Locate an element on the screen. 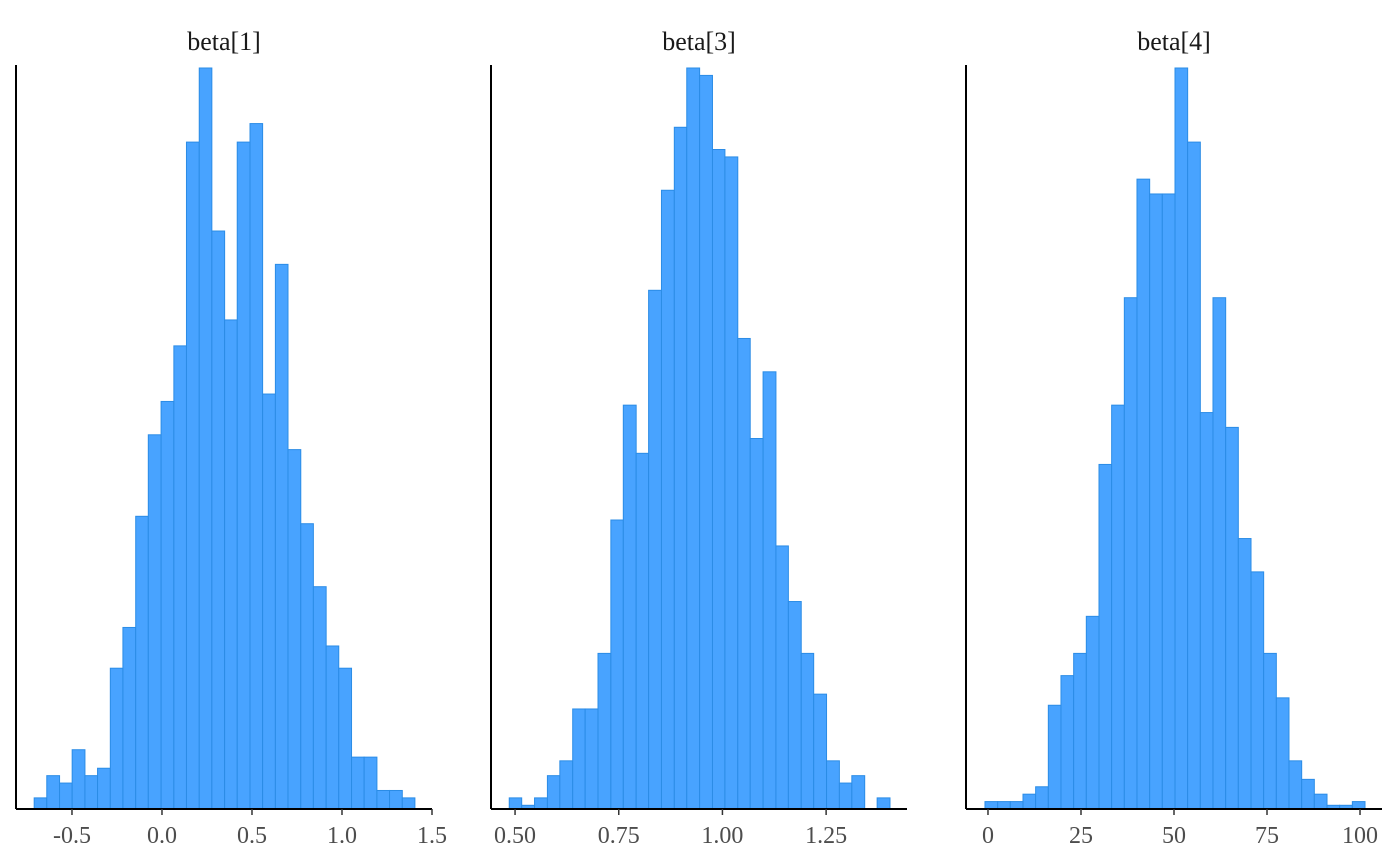 Image resolution: width=1400 pixels, height=866 pixels. x-tick-label: 75 is located at coordinates (1267, 836).